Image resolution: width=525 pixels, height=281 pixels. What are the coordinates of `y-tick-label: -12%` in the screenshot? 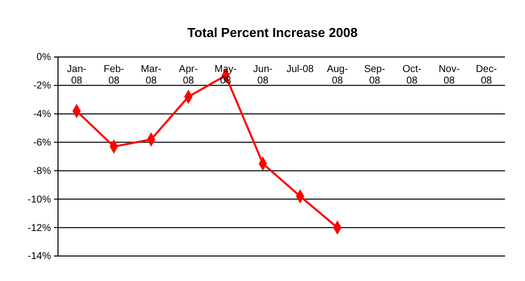 It's located at (40, 228).